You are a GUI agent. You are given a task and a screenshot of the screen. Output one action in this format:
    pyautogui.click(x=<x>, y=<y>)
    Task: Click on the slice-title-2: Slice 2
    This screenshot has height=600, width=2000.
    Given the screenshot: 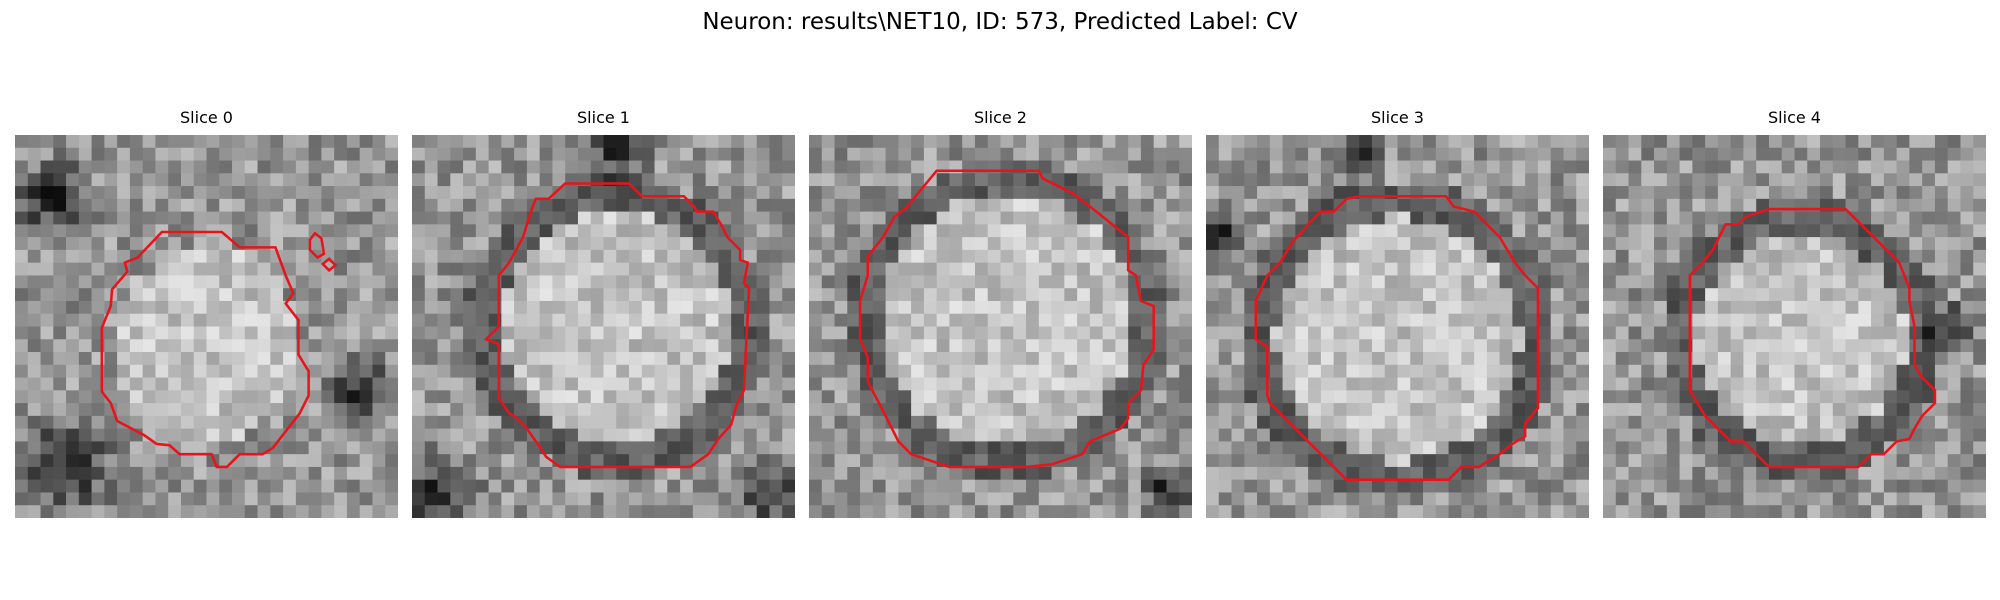 What is the action you would take?
    pyautogui.click(x=1000, y=117)
    